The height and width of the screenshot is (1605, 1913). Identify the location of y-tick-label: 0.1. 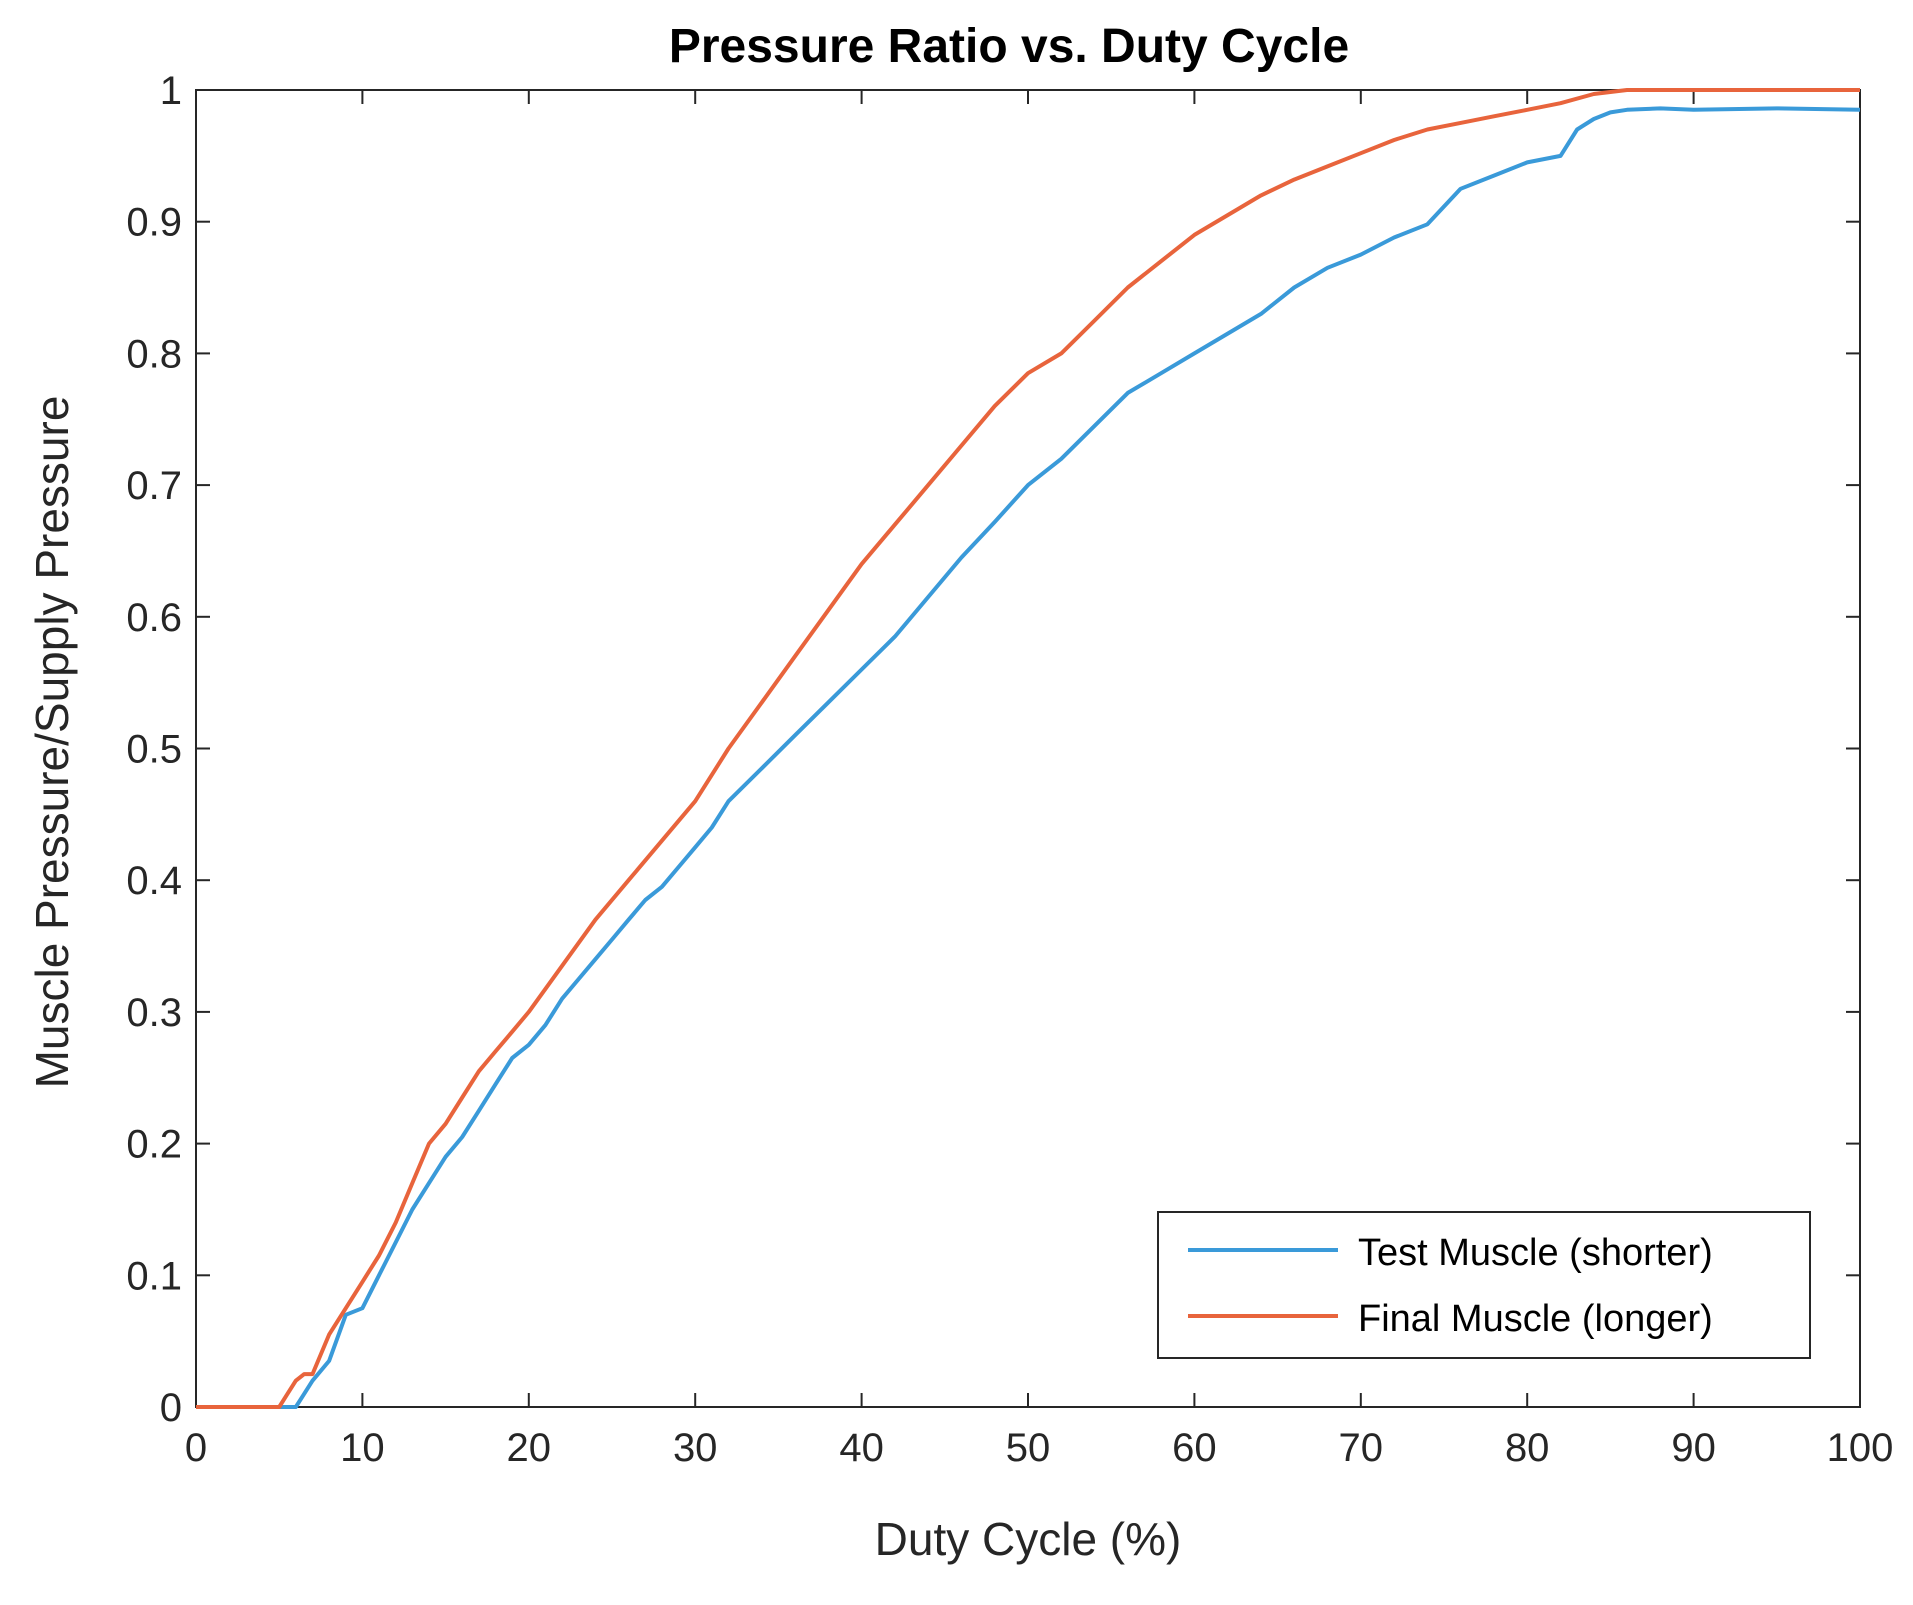
(154, 1276).